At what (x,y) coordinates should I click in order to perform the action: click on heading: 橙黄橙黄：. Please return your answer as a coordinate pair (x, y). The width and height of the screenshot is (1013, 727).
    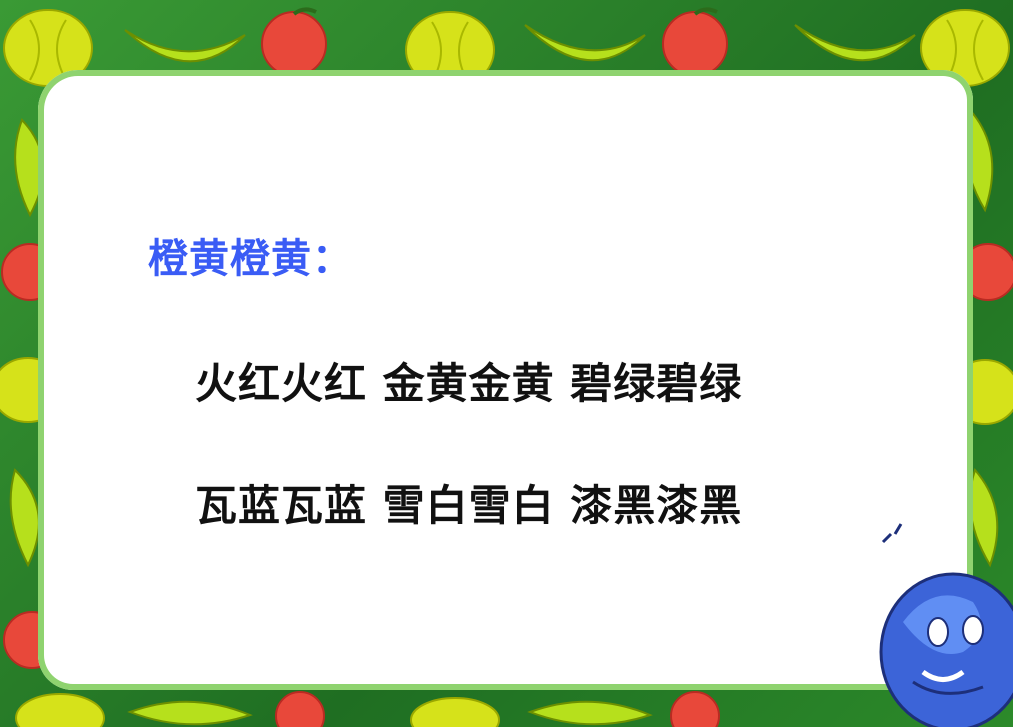
    Looking at the image, I should click on (250, 258).